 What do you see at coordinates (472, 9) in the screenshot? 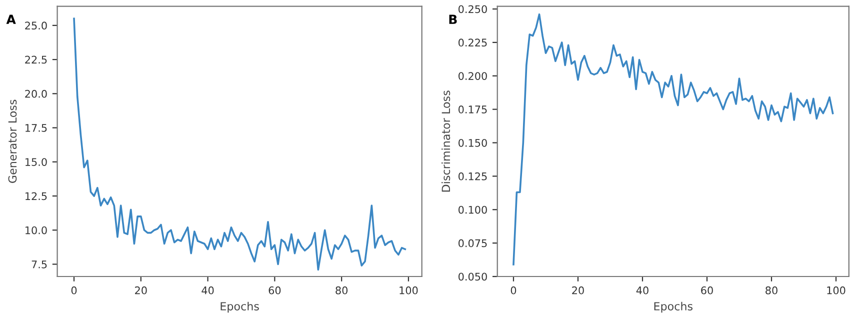
I see `y-tick-label: 0.250` at bounding box center [472, 9].